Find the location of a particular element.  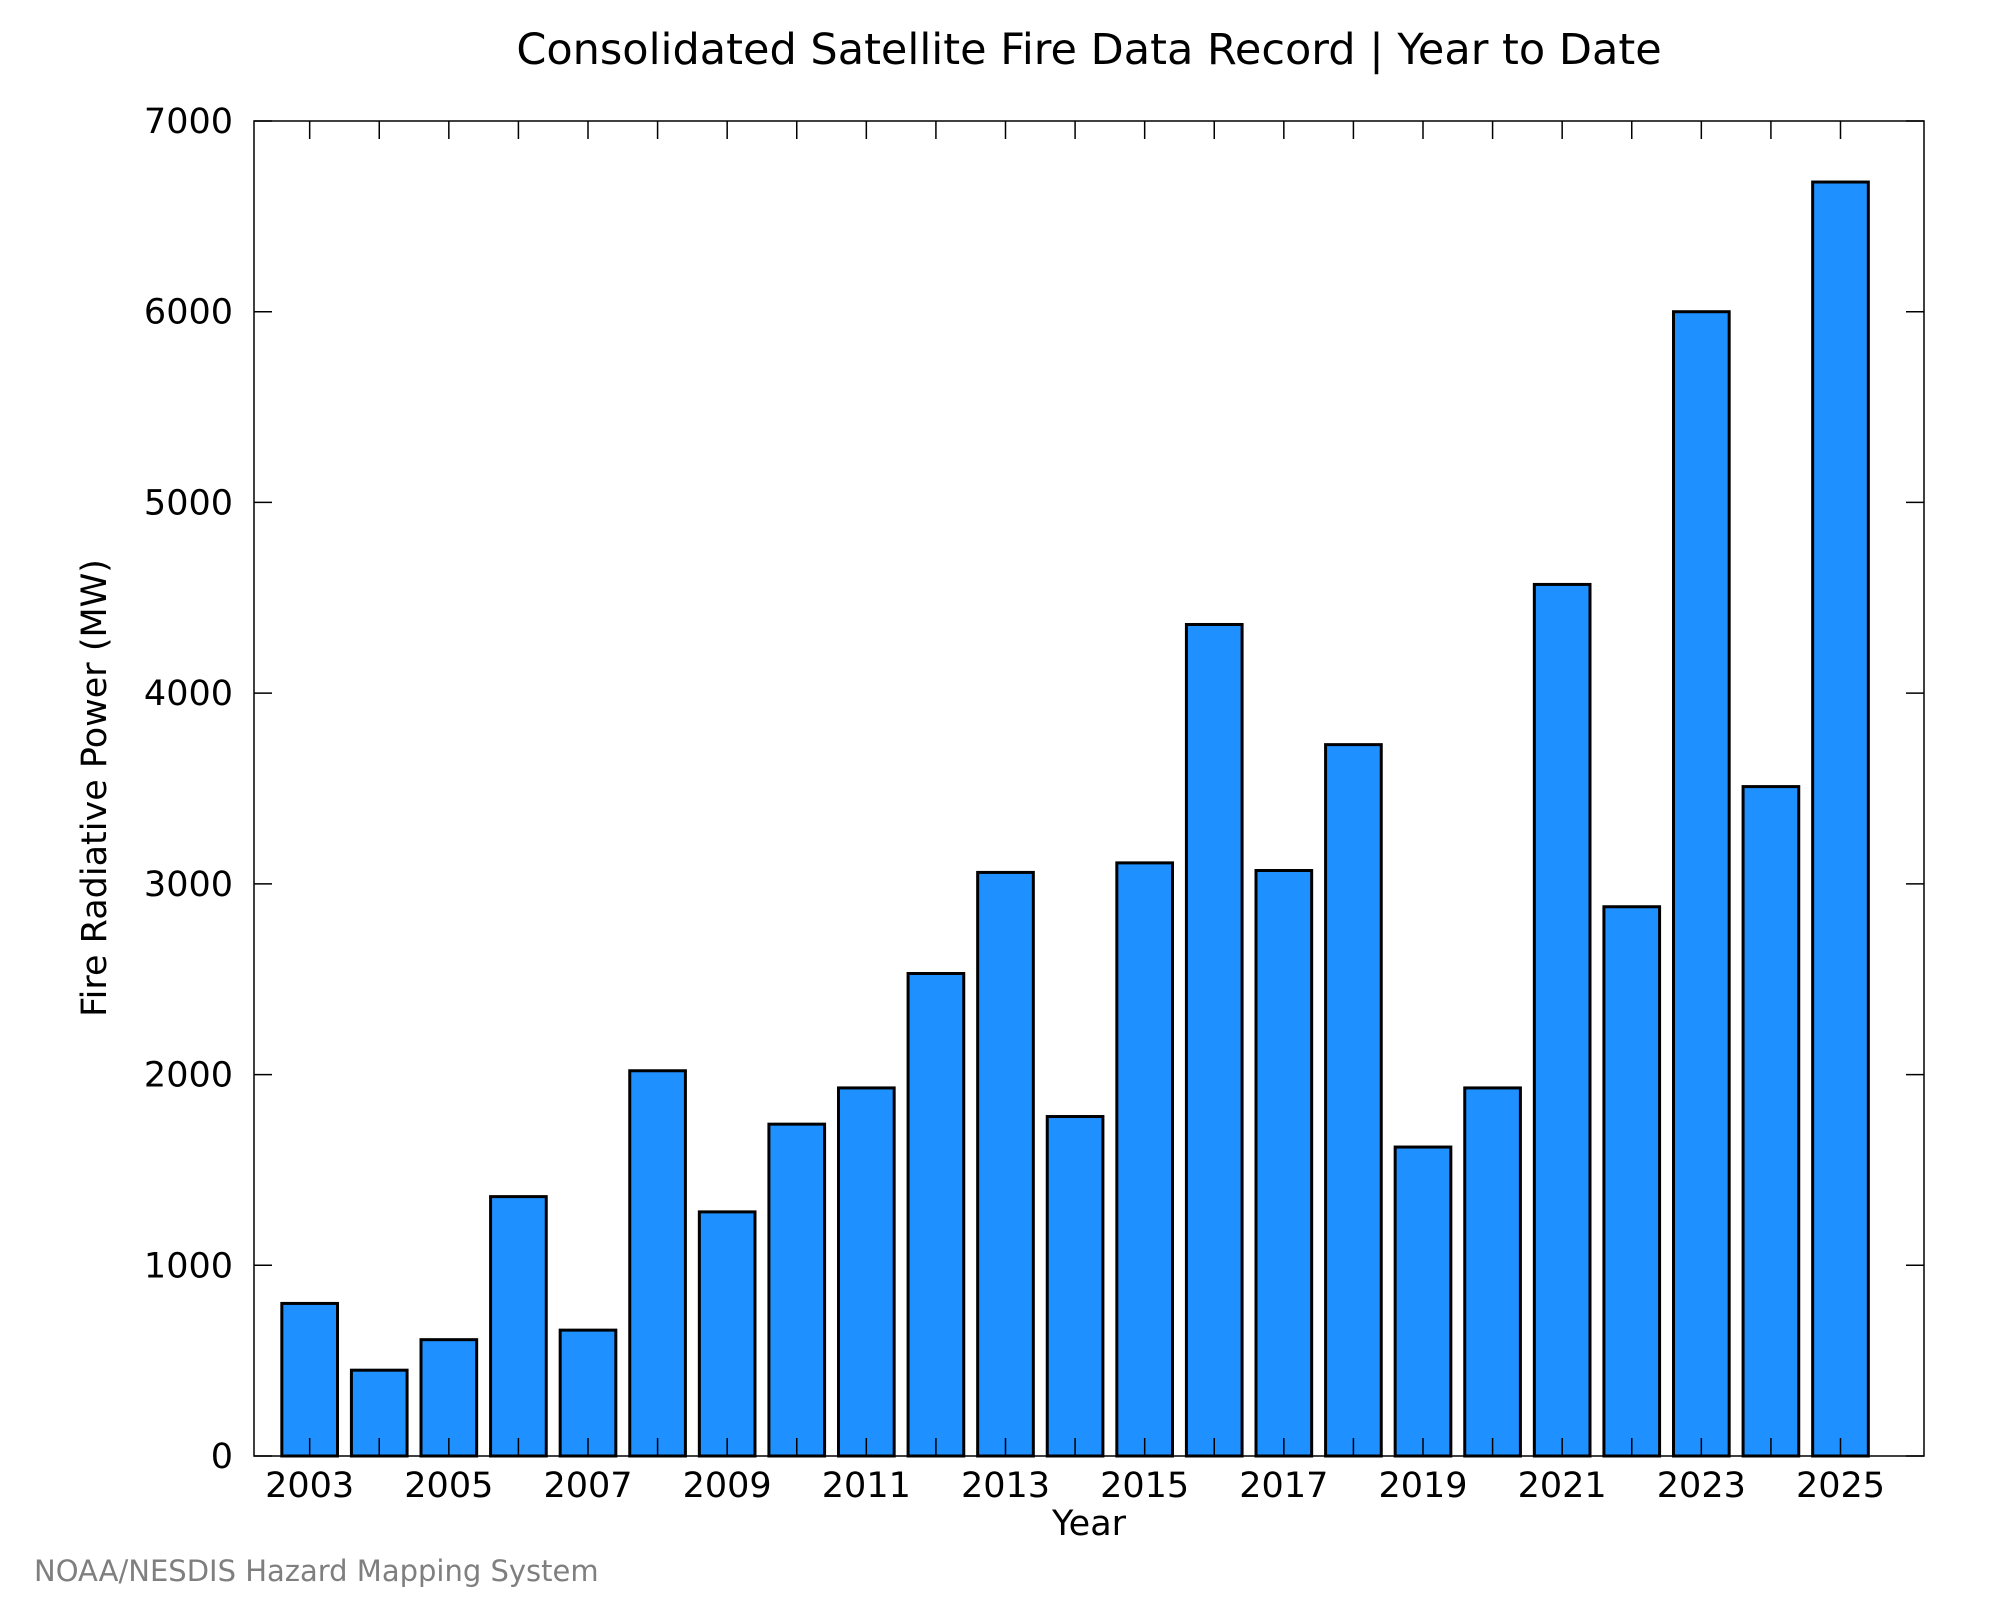

x-tick-label: 2011 is located at coordinates (866, 1486).